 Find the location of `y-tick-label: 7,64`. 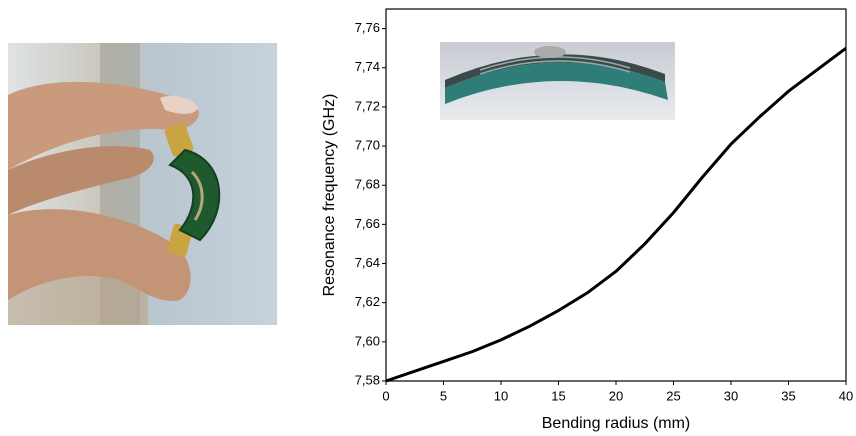

y-tick-label: 7,64 is located at coordinates (367, 262).